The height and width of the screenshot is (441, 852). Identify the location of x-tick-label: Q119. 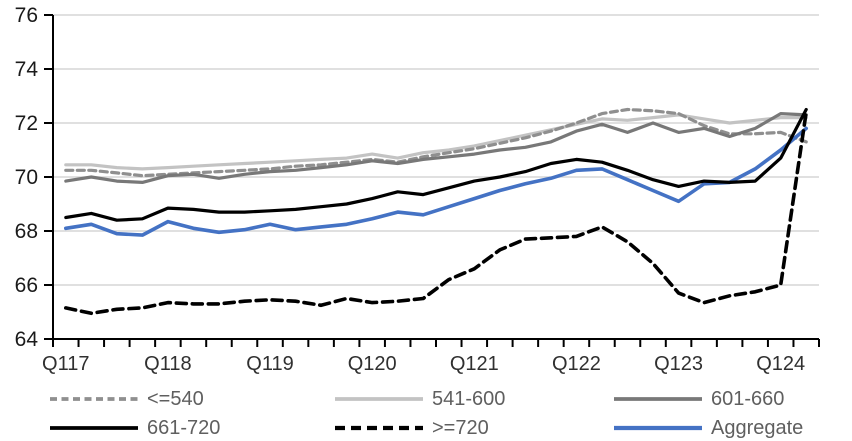
(269, 364).